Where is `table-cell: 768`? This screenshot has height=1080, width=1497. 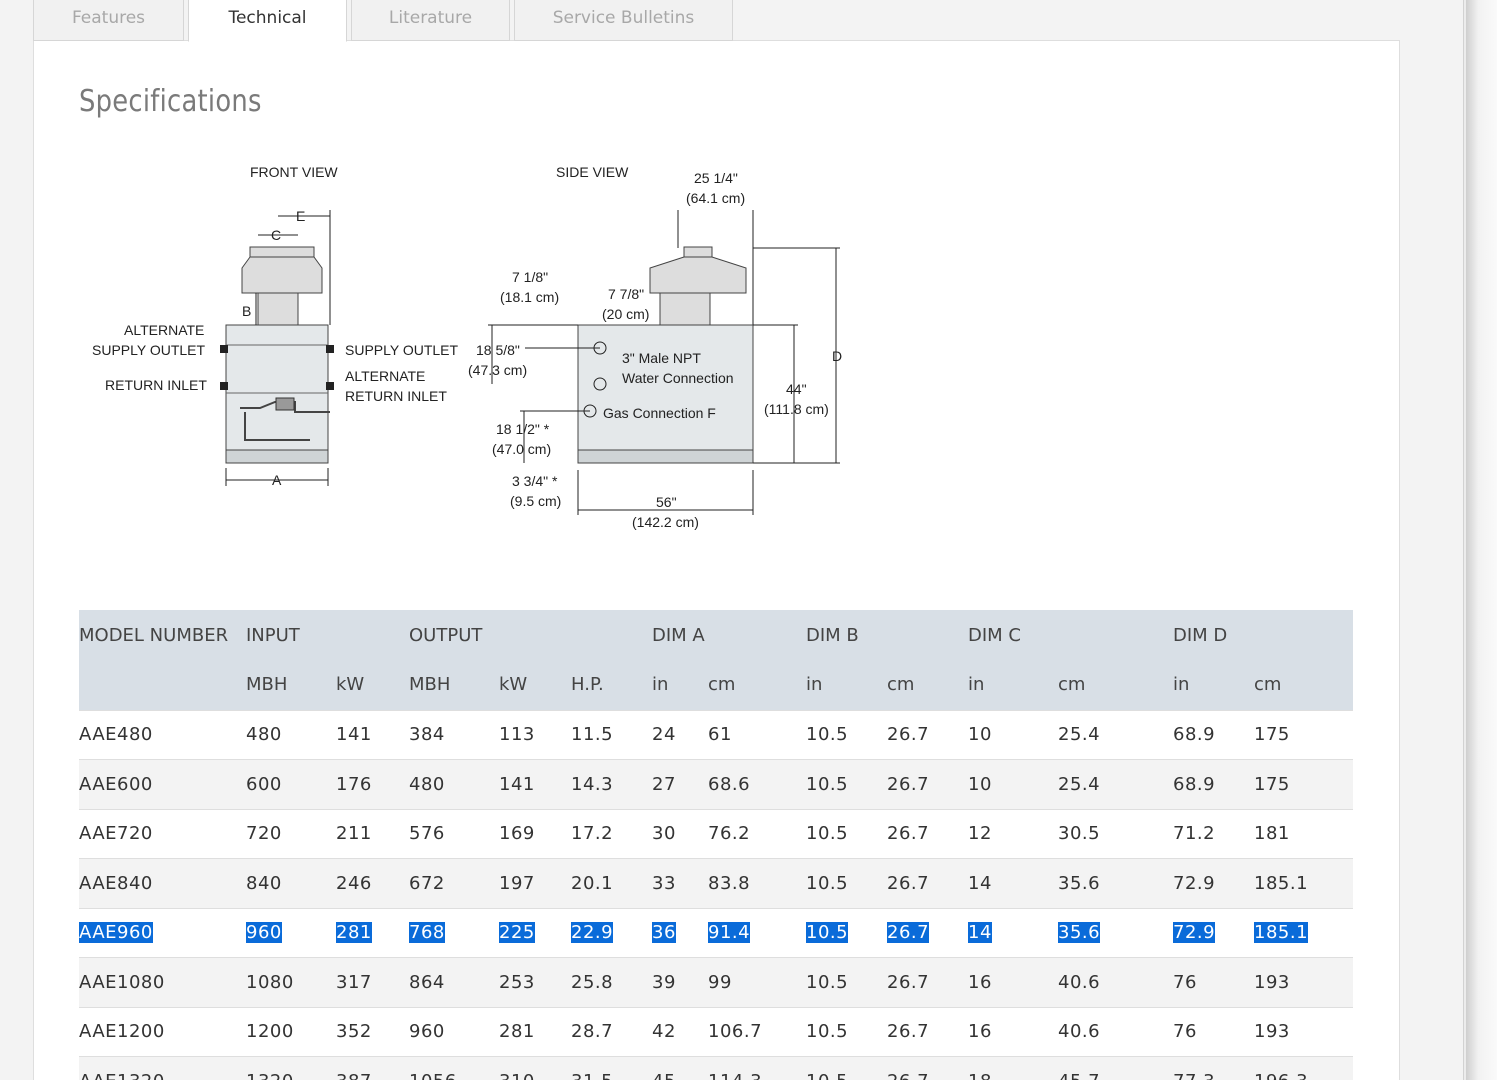 table-cell: 768 is located at coordinates (454, 932).